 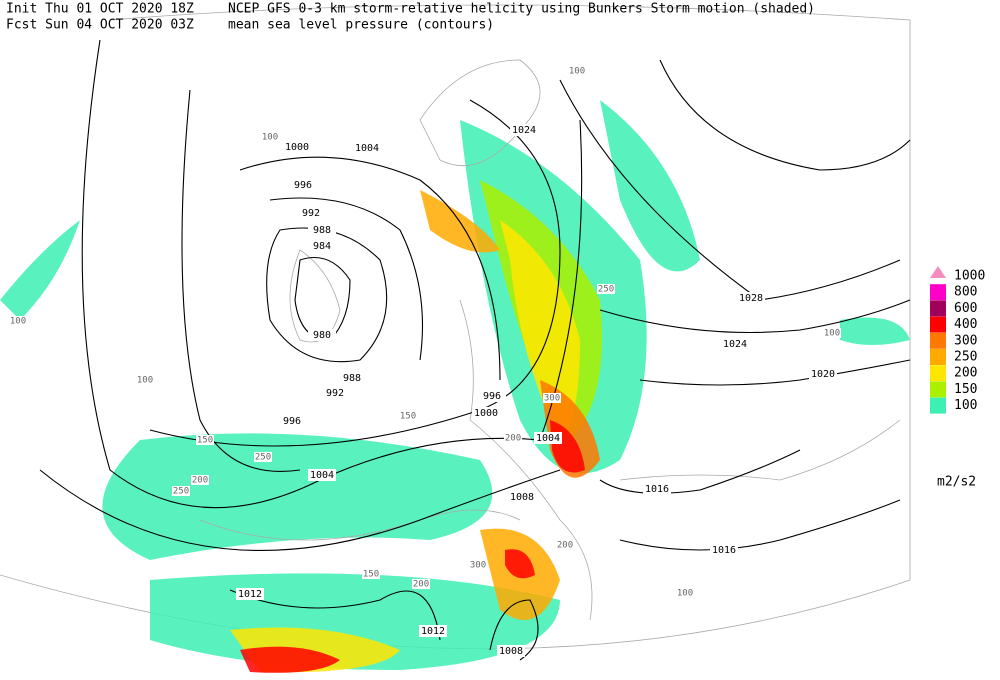 What do you see at coordinates (965, 292) in the screenshot?
I see `legend-label: 800` at bounding box center [965, 292].